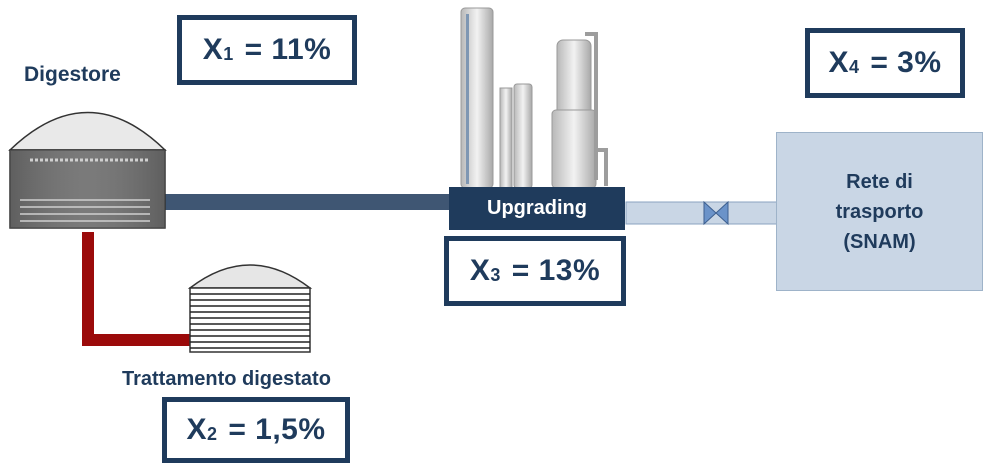 The height and width of the screenshot is (463, 983). I want to click on x1-var: X, so click(213, 49).